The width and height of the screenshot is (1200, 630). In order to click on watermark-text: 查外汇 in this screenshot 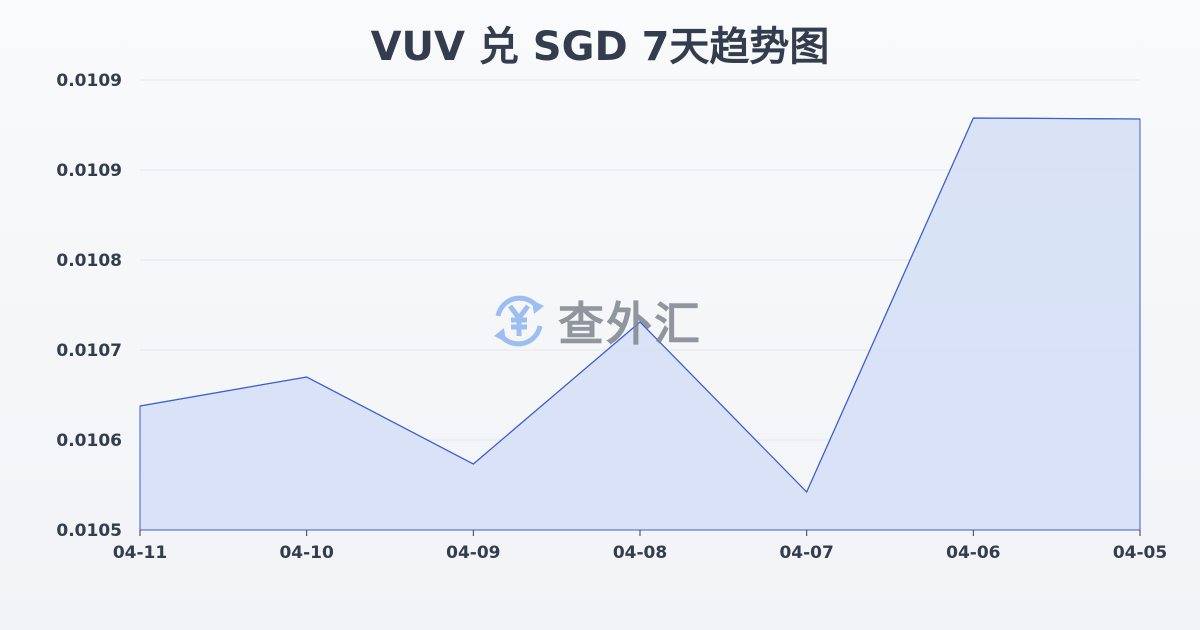, I will do `click(630, 324)`.